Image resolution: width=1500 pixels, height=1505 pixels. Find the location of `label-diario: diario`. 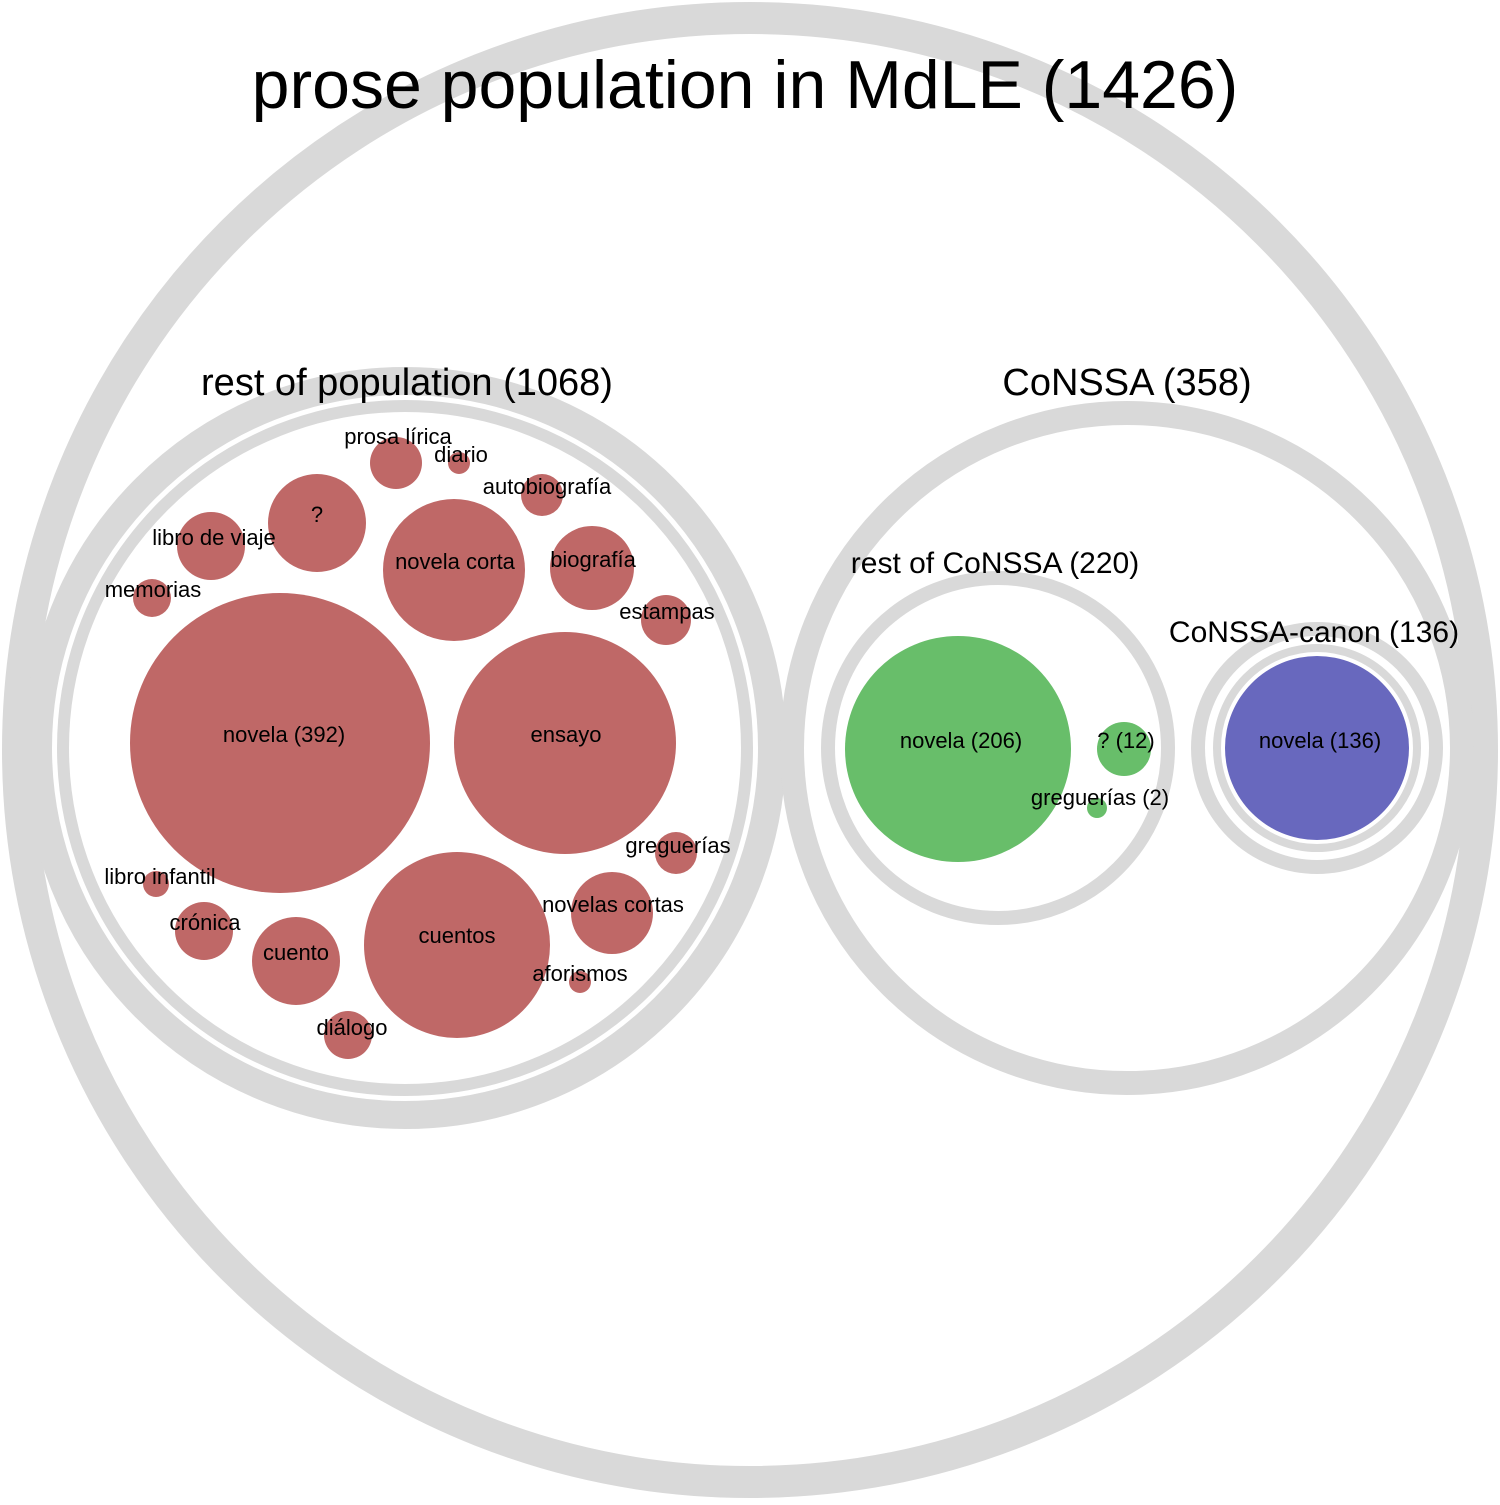

label-diario: diario is located at coordinates (461, 454).